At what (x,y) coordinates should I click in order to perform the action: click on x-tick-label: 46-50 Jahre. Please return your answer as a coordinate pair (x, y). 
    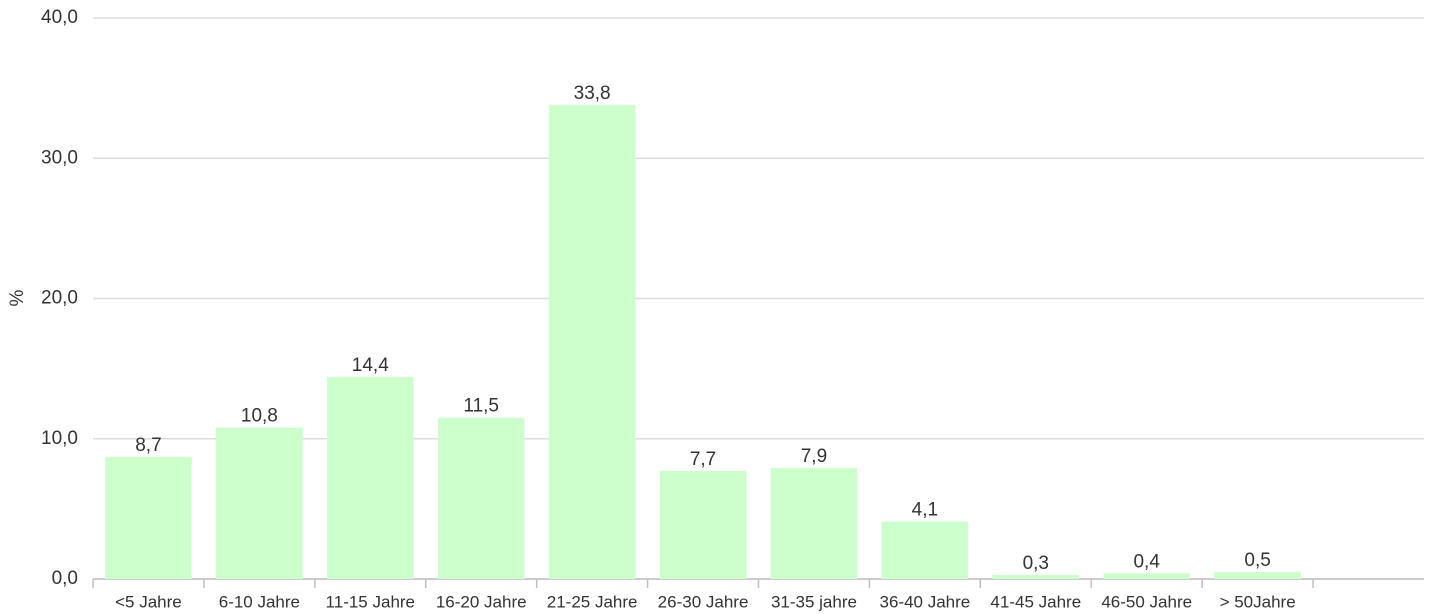
    Looking at the image, I should click on (1146, 601).